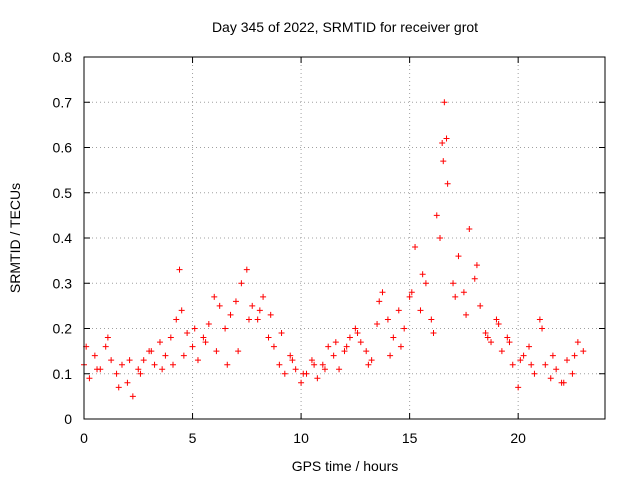 Image resolution: width=640 pixels, height=480 pixels. Describe the element at coordinates (63, 283) in the screenshot. I see `y-tick-label: 0.3` at that location.